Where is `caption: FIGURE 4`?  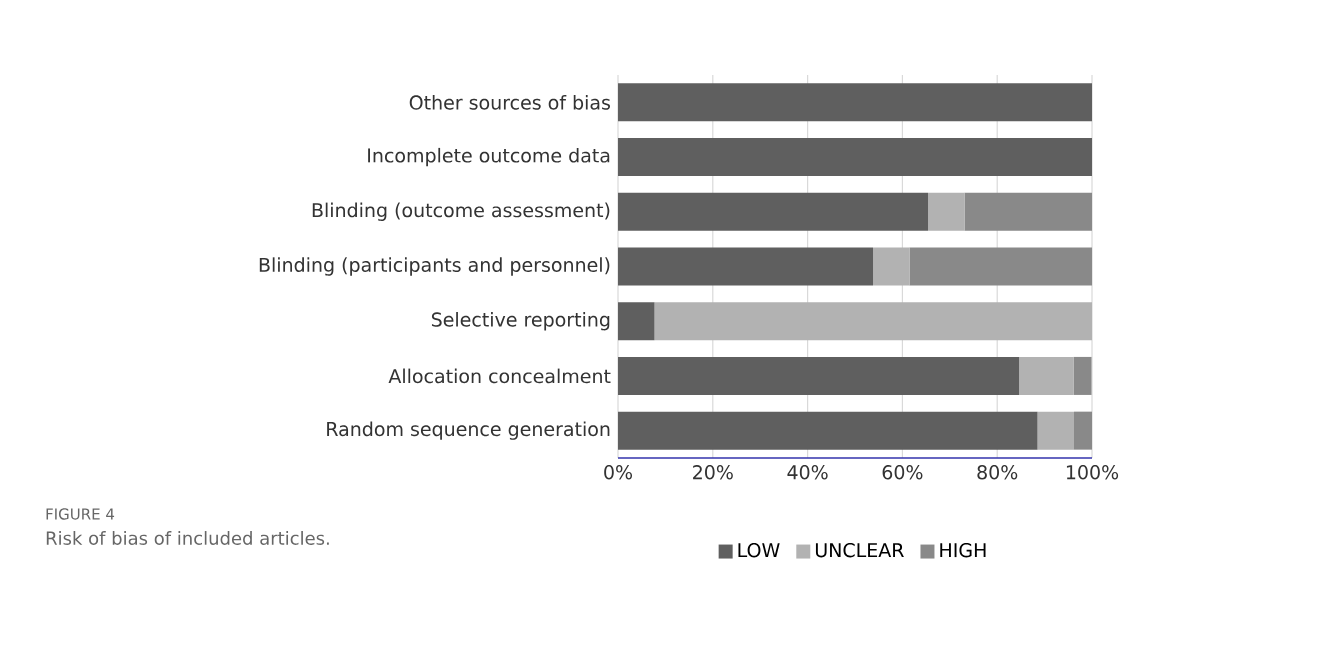 caption: FIGURE 4 is located at coordinates (80, 514).